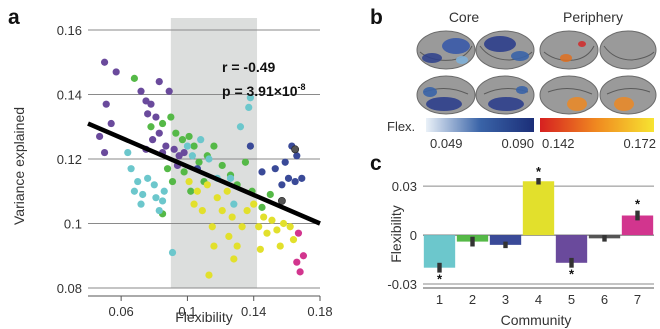 Image resolution: width=660 pixels, height=329 pixels. Describe the element at coordinates (472, 299) in the screenshot. I see `bar-x-tick-label: 2` at that location.